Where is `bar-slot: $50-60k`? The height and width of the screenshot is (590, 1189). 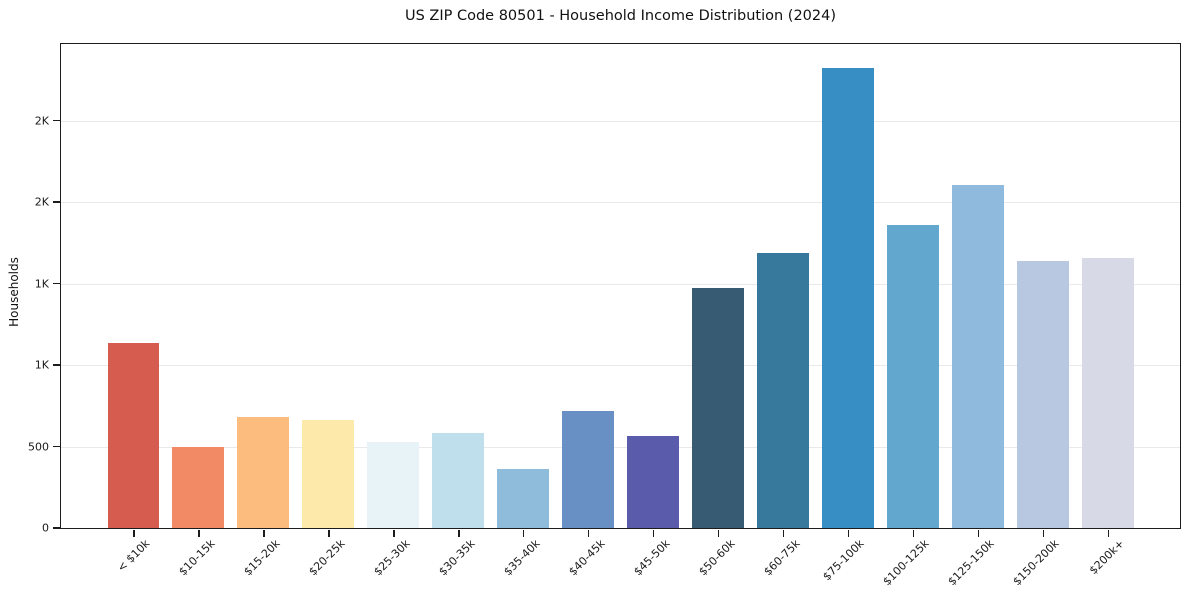 bar-slot: $50-60k is located at coordinates (717, 311).